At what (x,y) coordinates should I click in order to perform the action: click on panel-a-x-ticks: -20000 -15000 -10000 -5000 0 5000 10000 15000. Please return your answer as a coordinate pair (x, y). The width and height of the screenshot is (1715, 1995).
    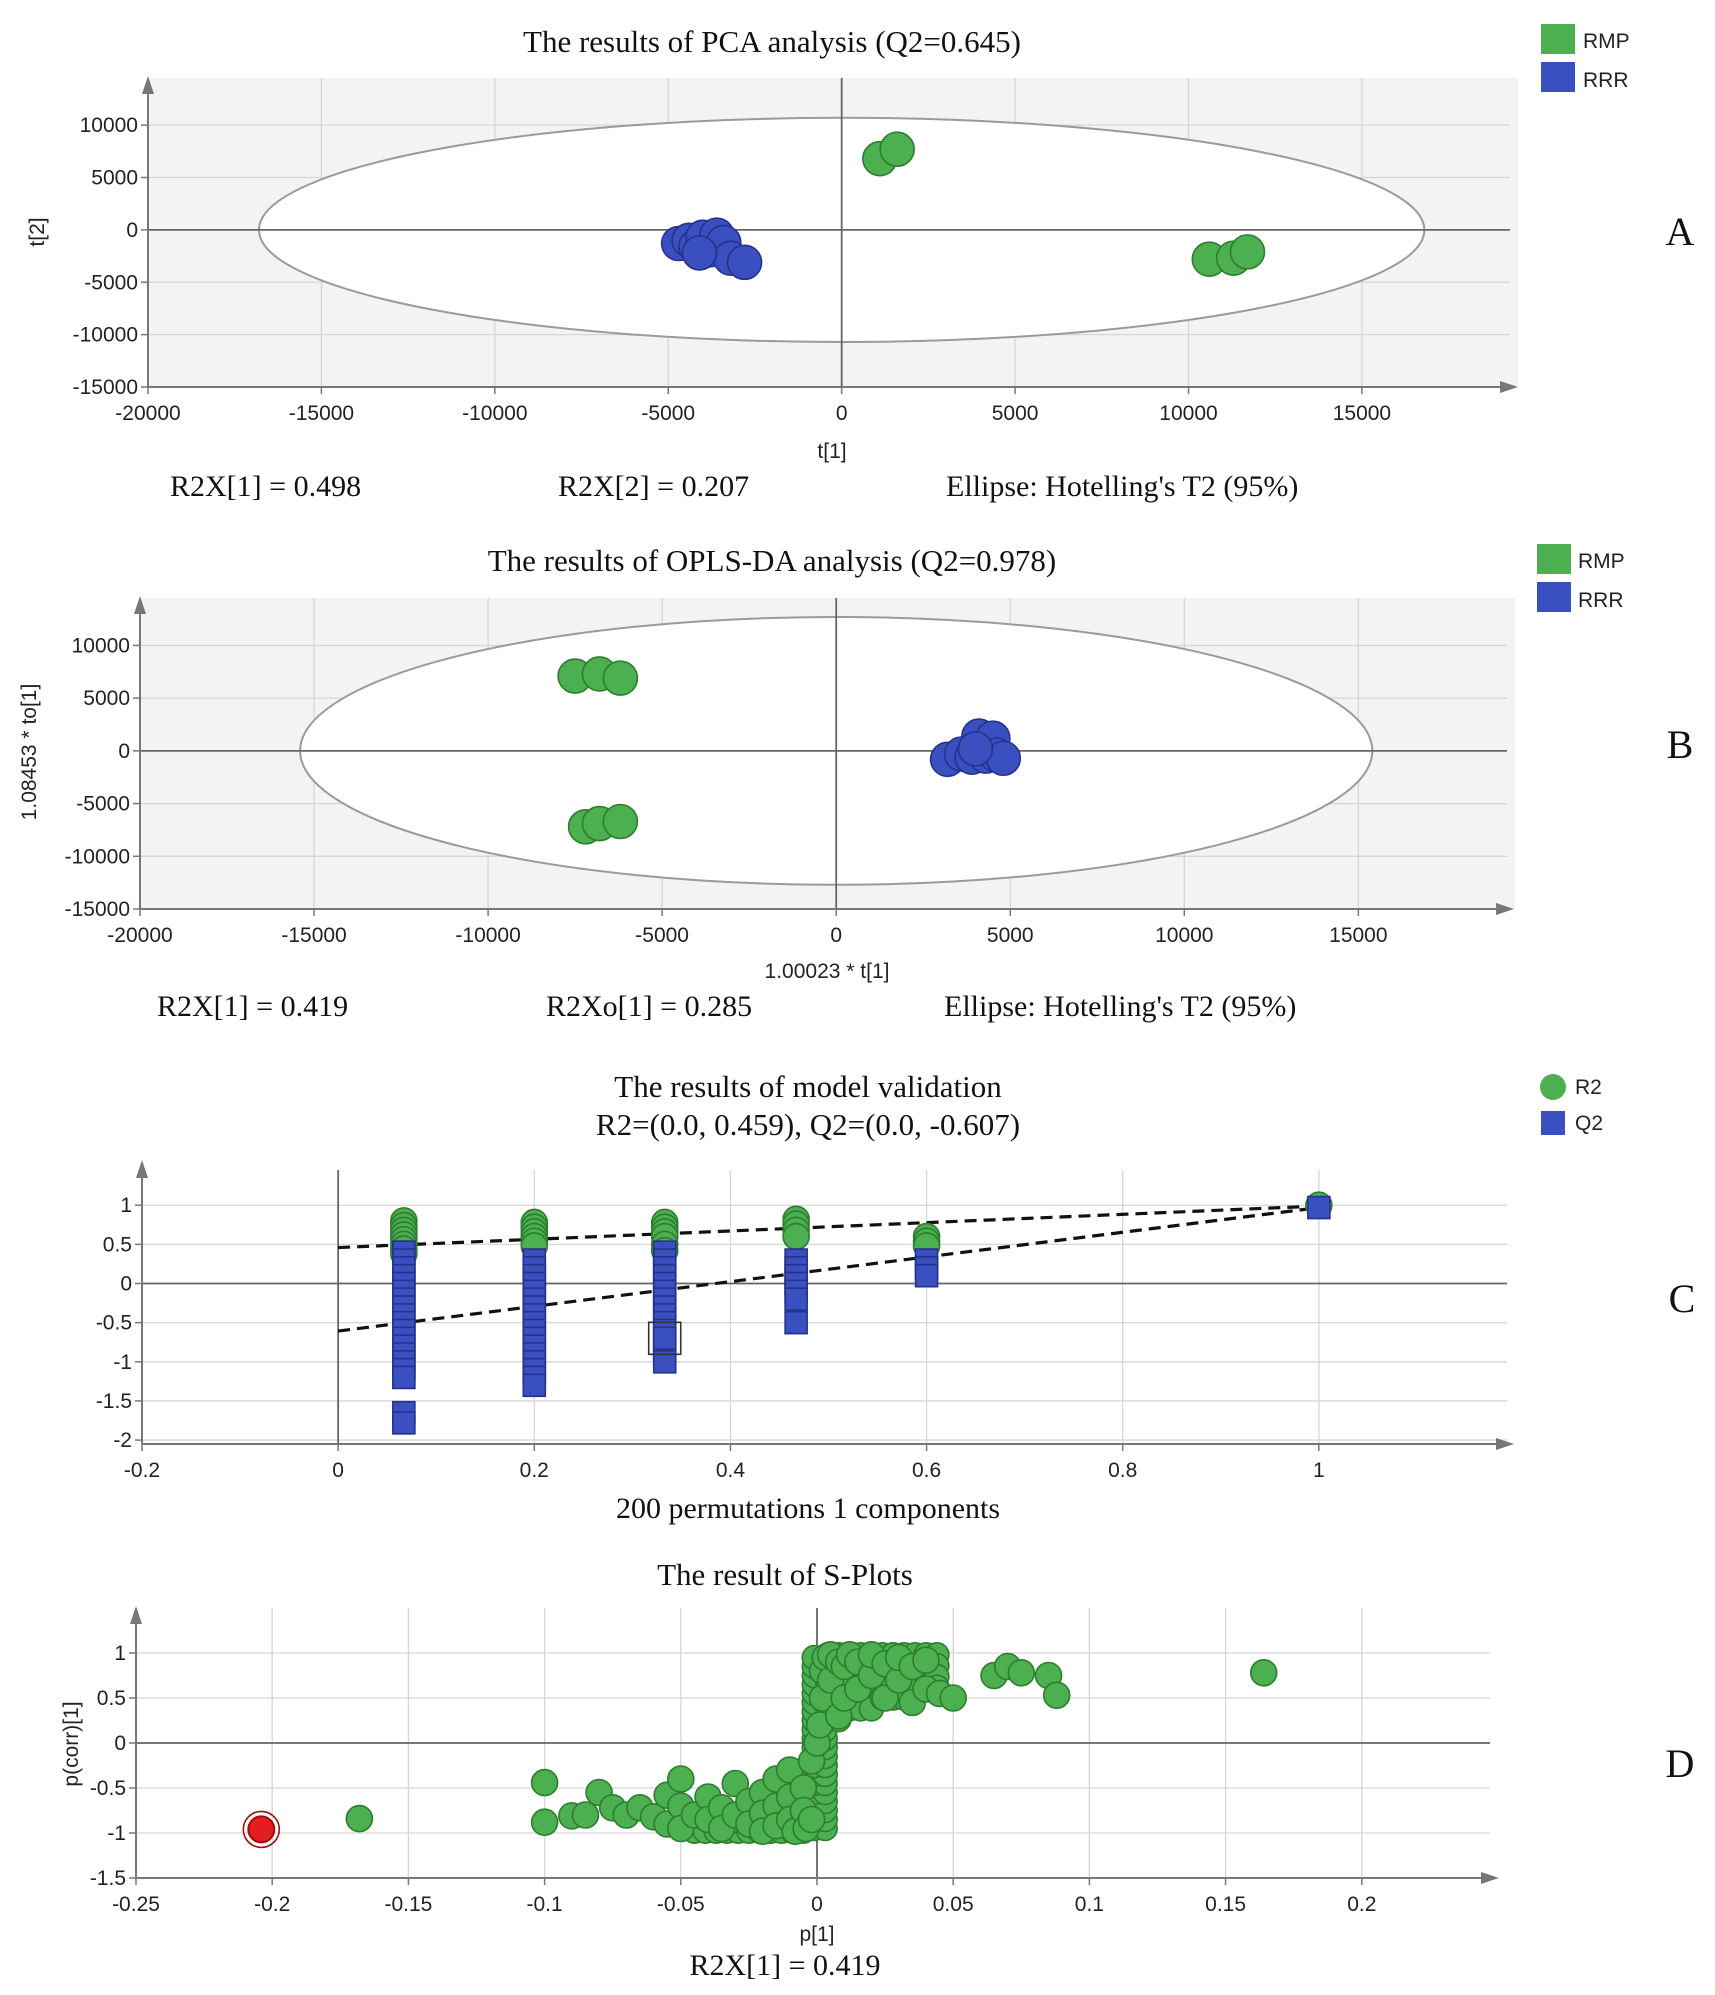
    Looking at the image, I should click on (753, 406).